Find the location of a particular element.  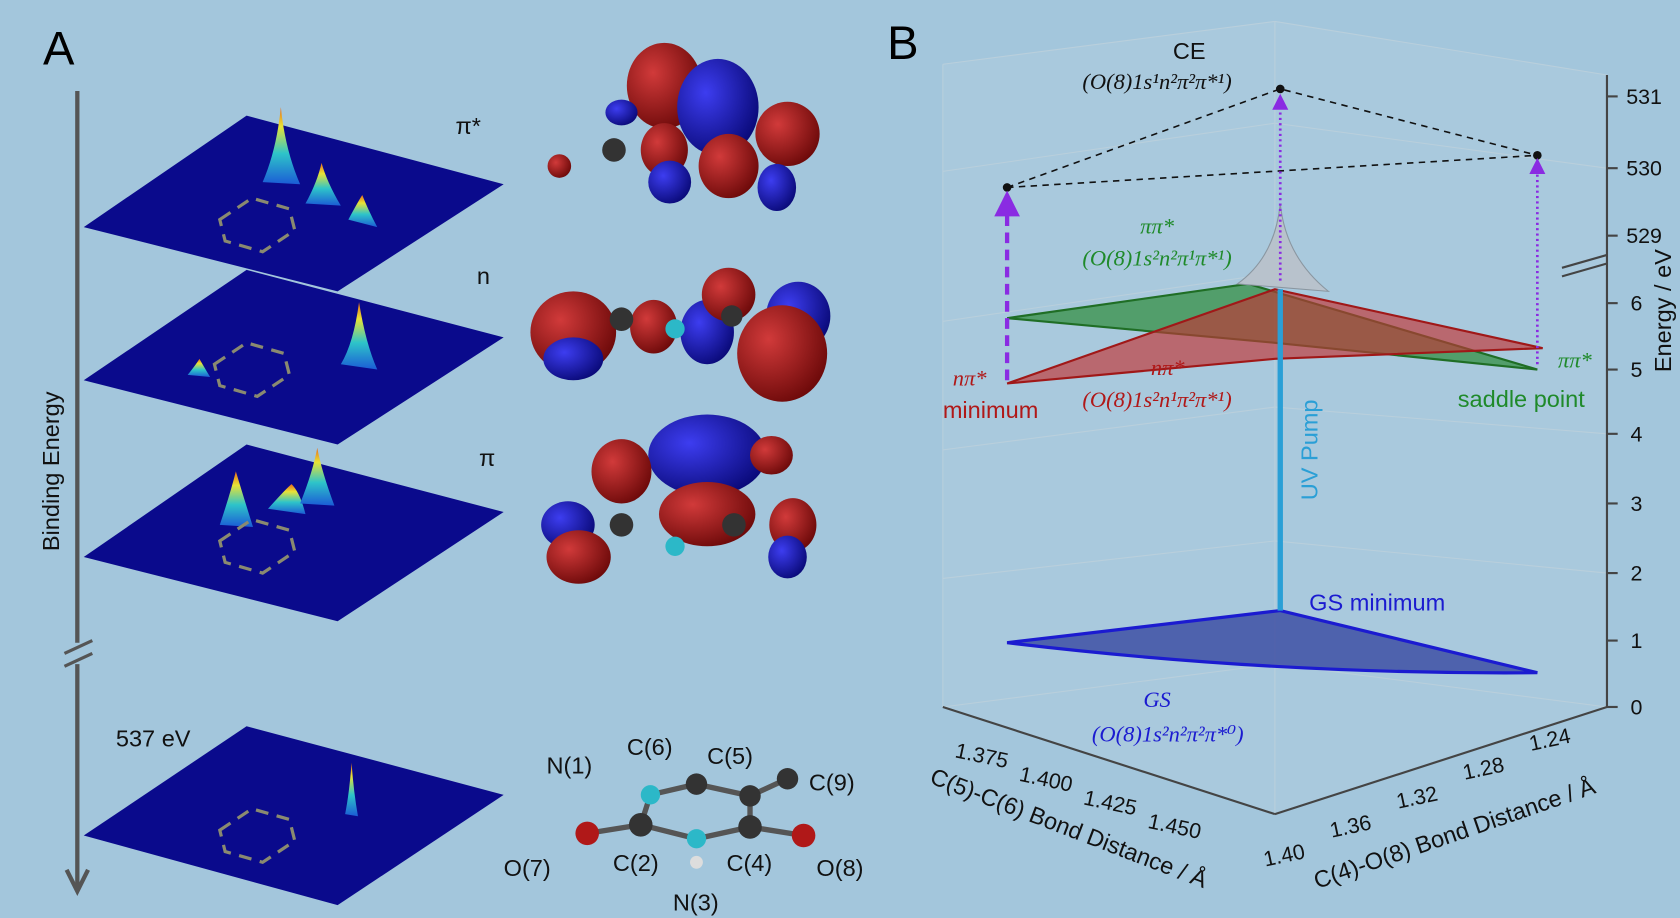

orbital-label: π* is located at coordinates (467, 126).